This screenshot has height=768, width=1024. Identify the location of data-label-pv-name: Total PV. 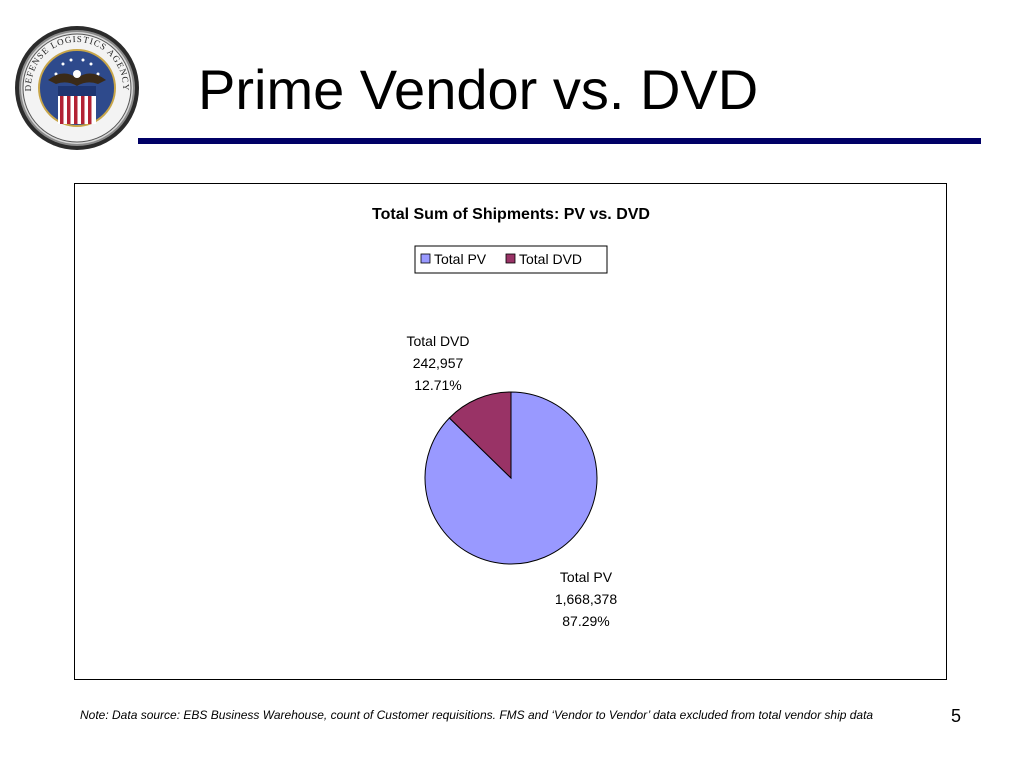
(586, 577).